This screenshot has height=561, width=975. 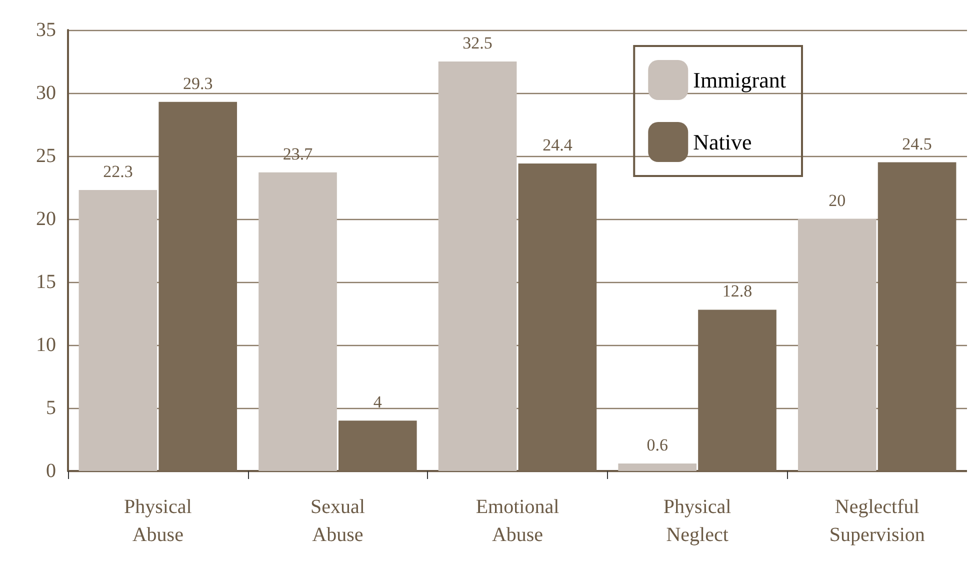 What do you see at coordinates (46, 30) in the screenshot?
I see `y-tick-label: 35` at bounding box center [46, 30].